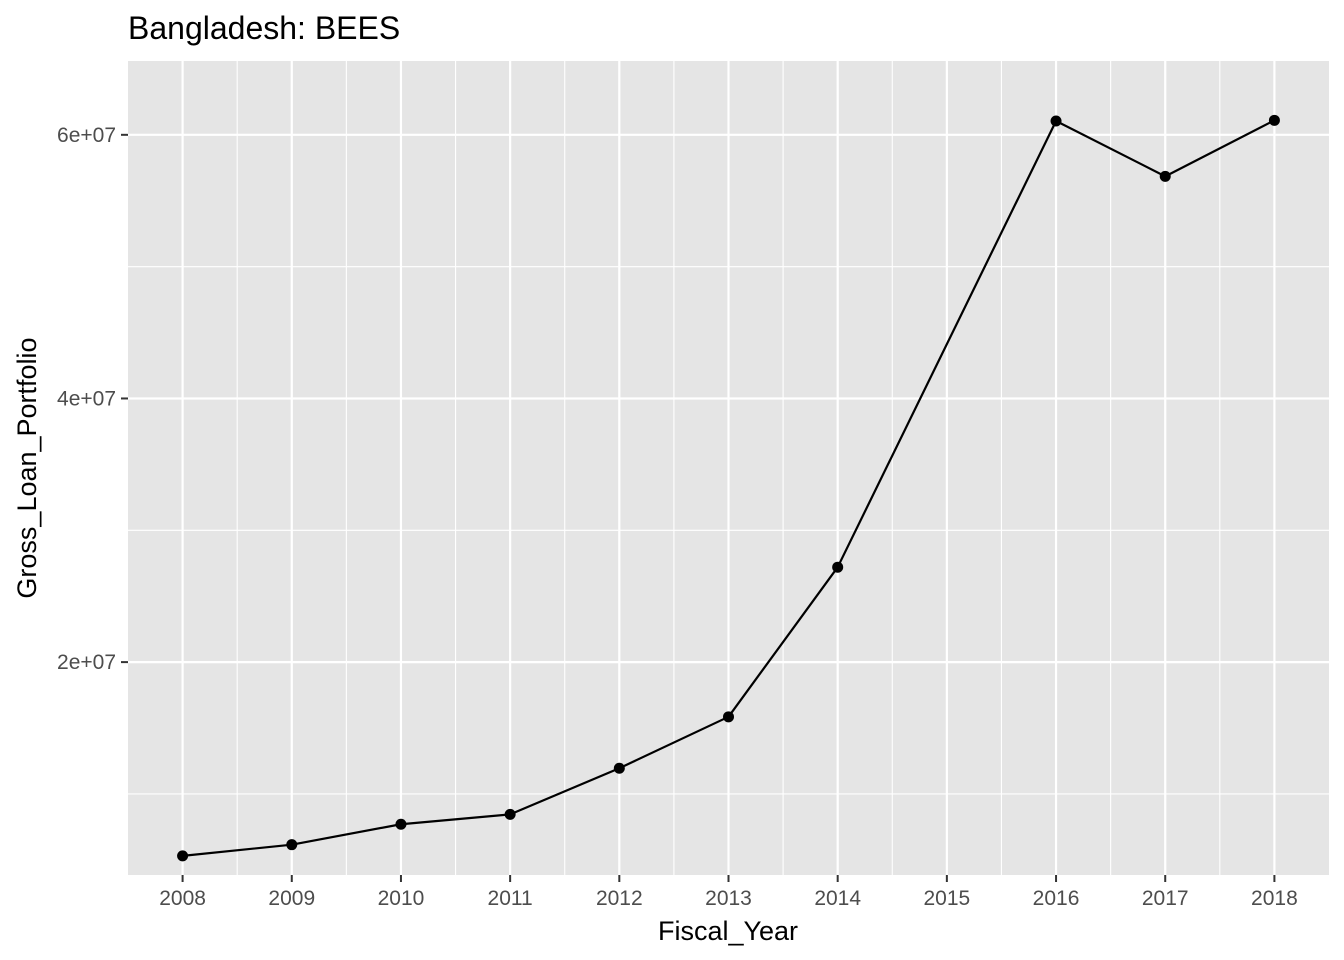 Image resolution: width=1344 pixels, height=960 pixels. Describe the element at coordinates (86, 662) in the screenshot. I see `y-tick-label: 2e+07` at that location.